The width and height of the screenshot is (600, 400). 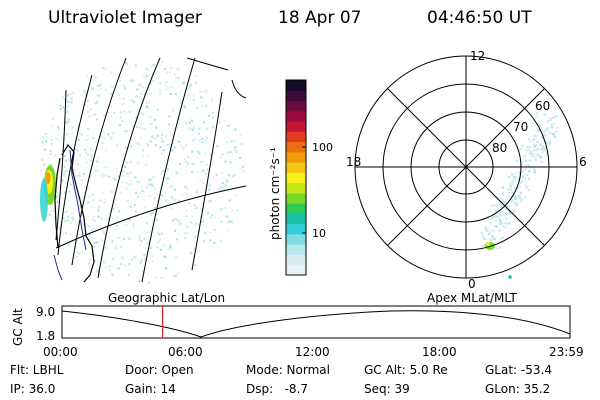 I want to click on x-tick-1200: 12:00, so click(x=312, y=352).